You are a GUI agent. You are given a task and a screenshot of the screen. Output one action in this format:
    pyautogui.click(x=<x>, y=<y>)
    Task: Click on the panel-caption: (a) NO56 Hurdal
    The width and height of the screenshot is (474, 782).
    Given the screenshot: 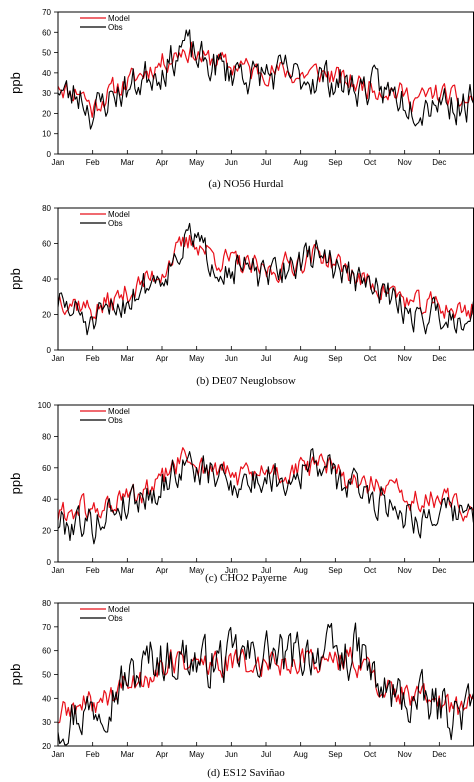 What is the action you would take?
    pyautogui.click(x=245, y=184)
    